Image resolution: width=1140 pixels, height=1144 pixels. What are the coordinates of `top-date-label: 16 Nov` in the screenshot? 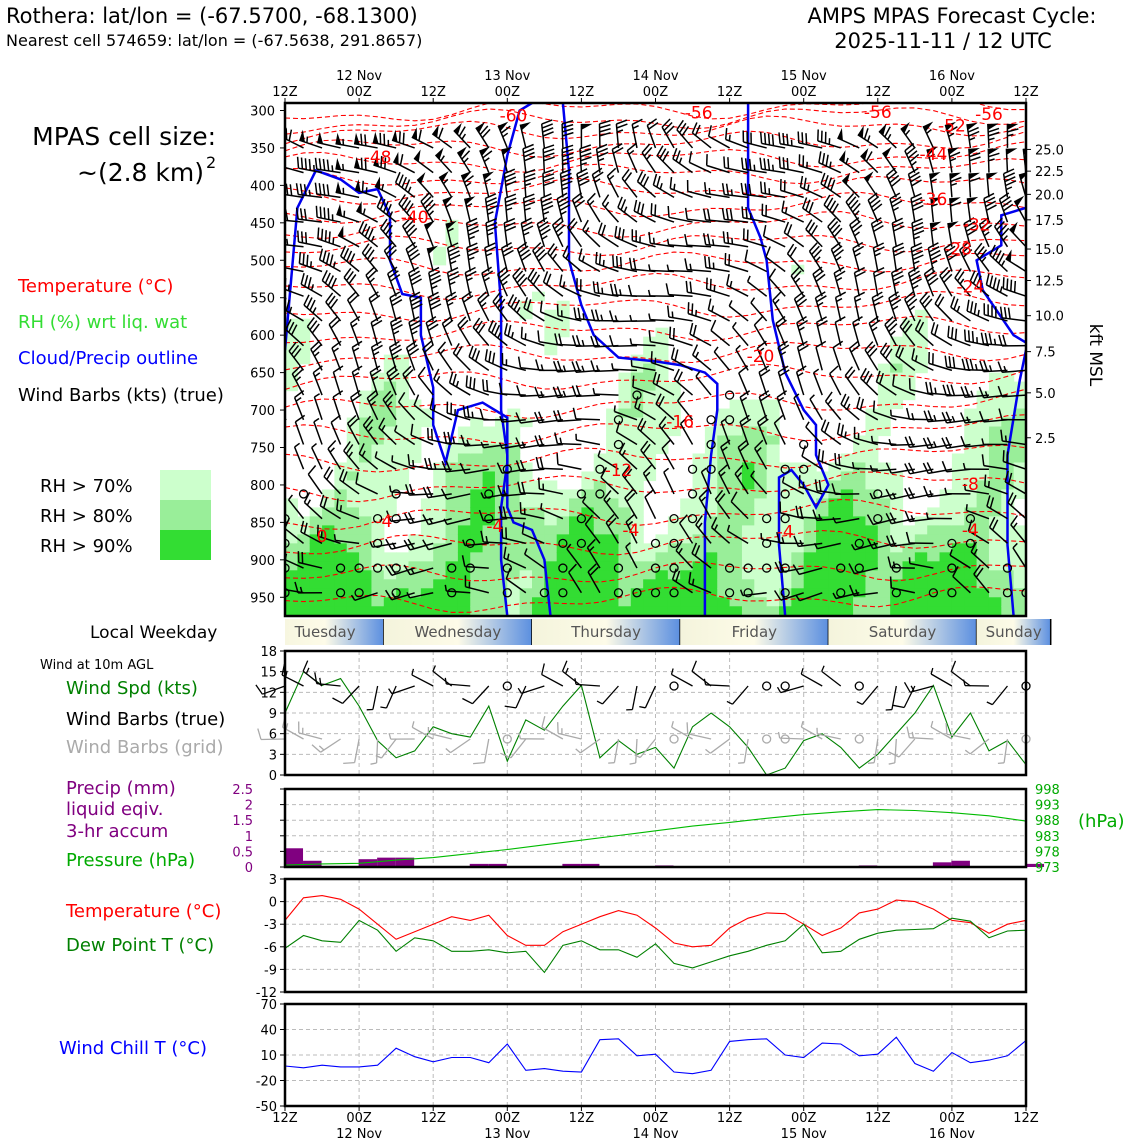 It's located at (952, 76).